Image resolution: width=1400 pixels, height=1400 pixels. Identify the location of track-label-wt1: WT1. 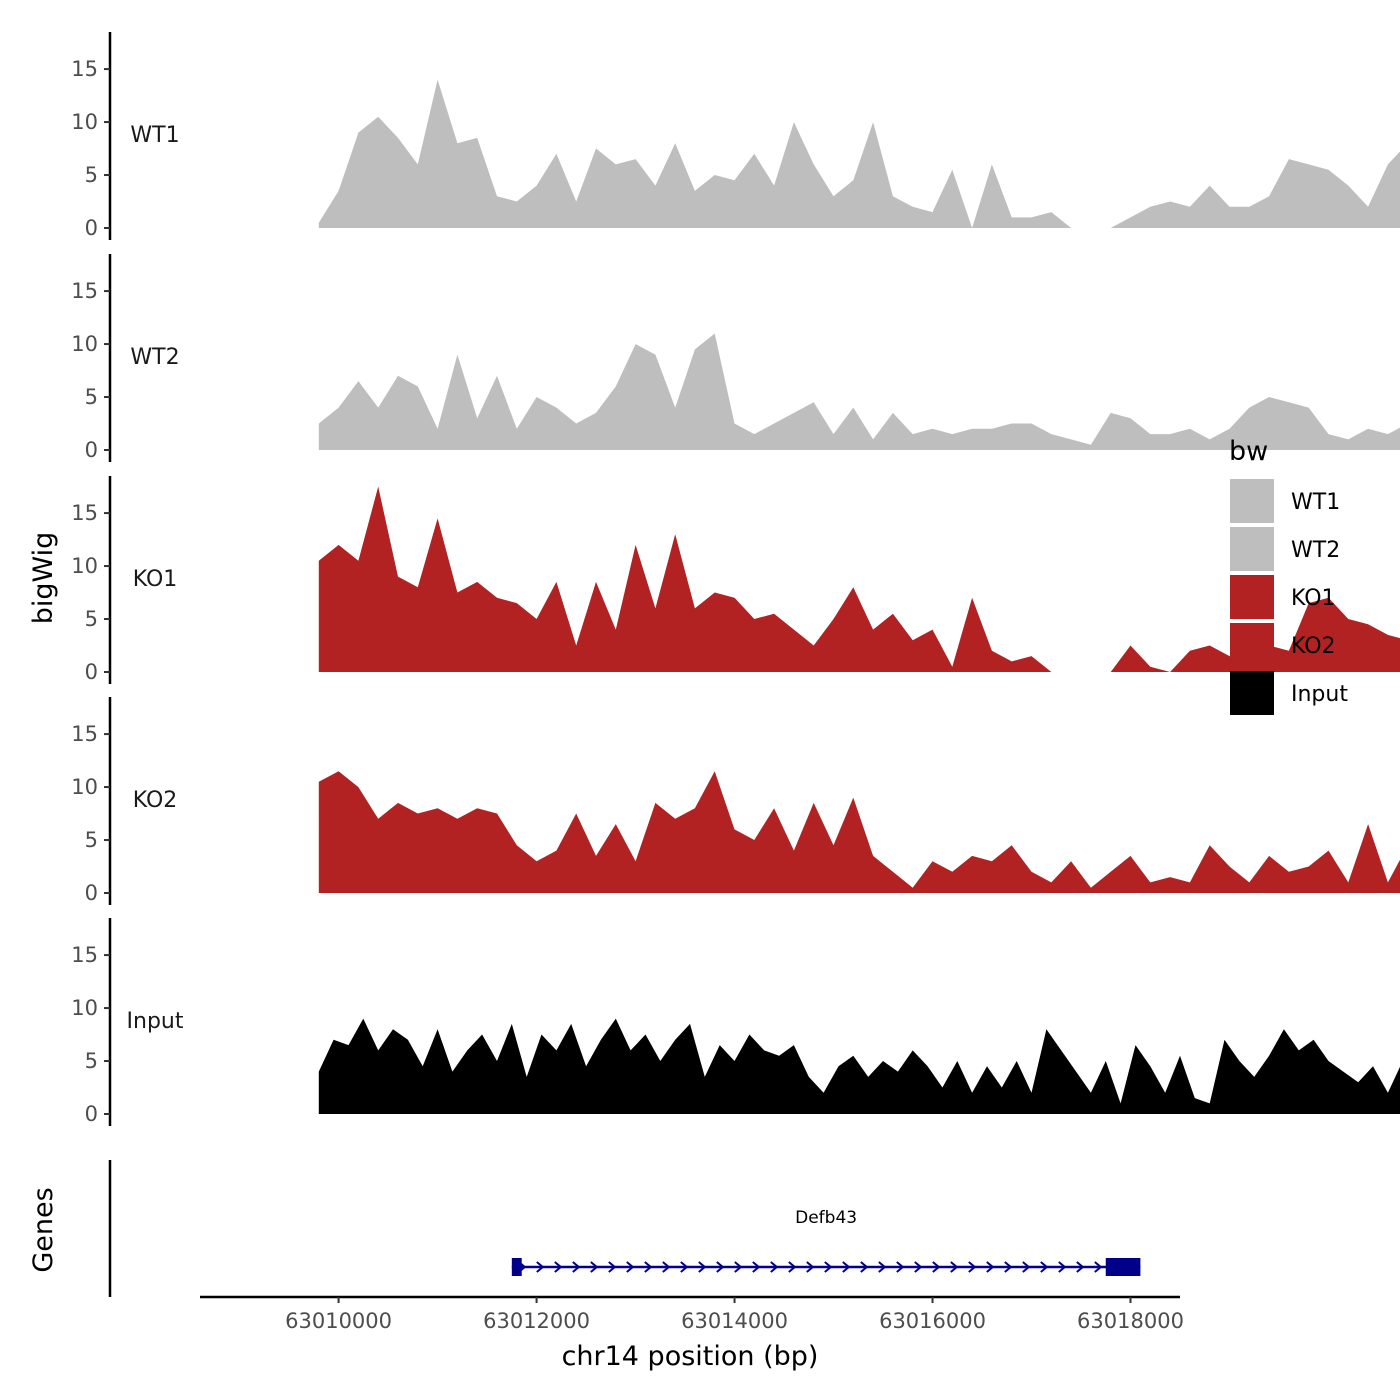
(154, 135).